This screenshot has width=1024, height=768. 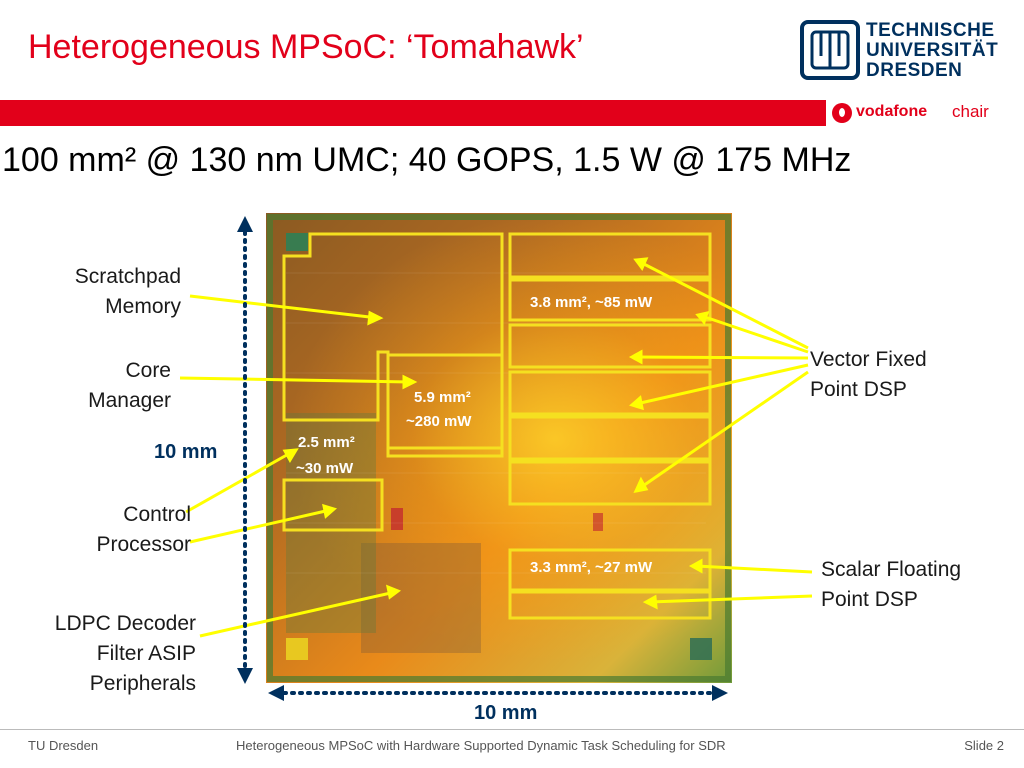 I want to click on annotation-scalar-dsp: 3.3 mm², ~27 mW, so click(x=591, y=567).